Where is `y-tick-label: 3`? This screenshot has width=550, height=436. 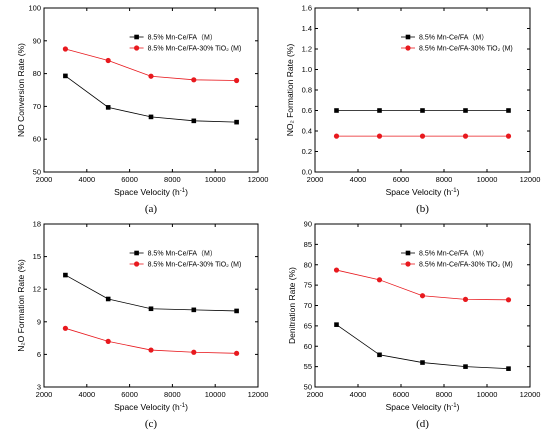 y-tick-label: 3 is located at coordinates (39, 387).